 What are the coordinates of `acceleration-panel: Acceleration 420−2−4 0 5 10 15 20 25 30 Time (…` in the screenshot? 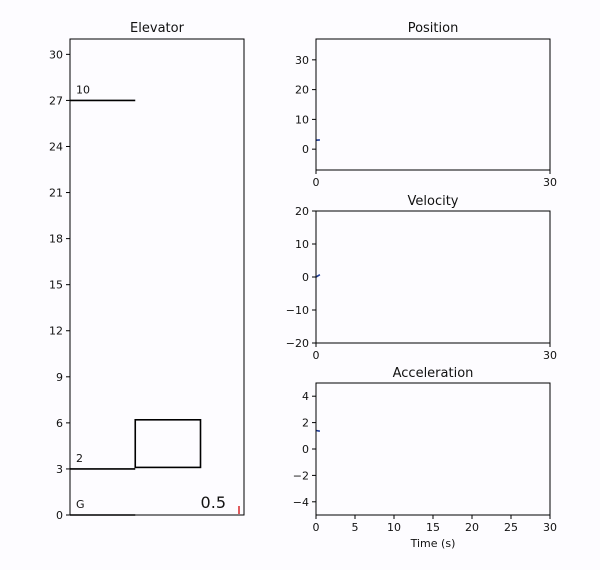 It's located at (425, 458).